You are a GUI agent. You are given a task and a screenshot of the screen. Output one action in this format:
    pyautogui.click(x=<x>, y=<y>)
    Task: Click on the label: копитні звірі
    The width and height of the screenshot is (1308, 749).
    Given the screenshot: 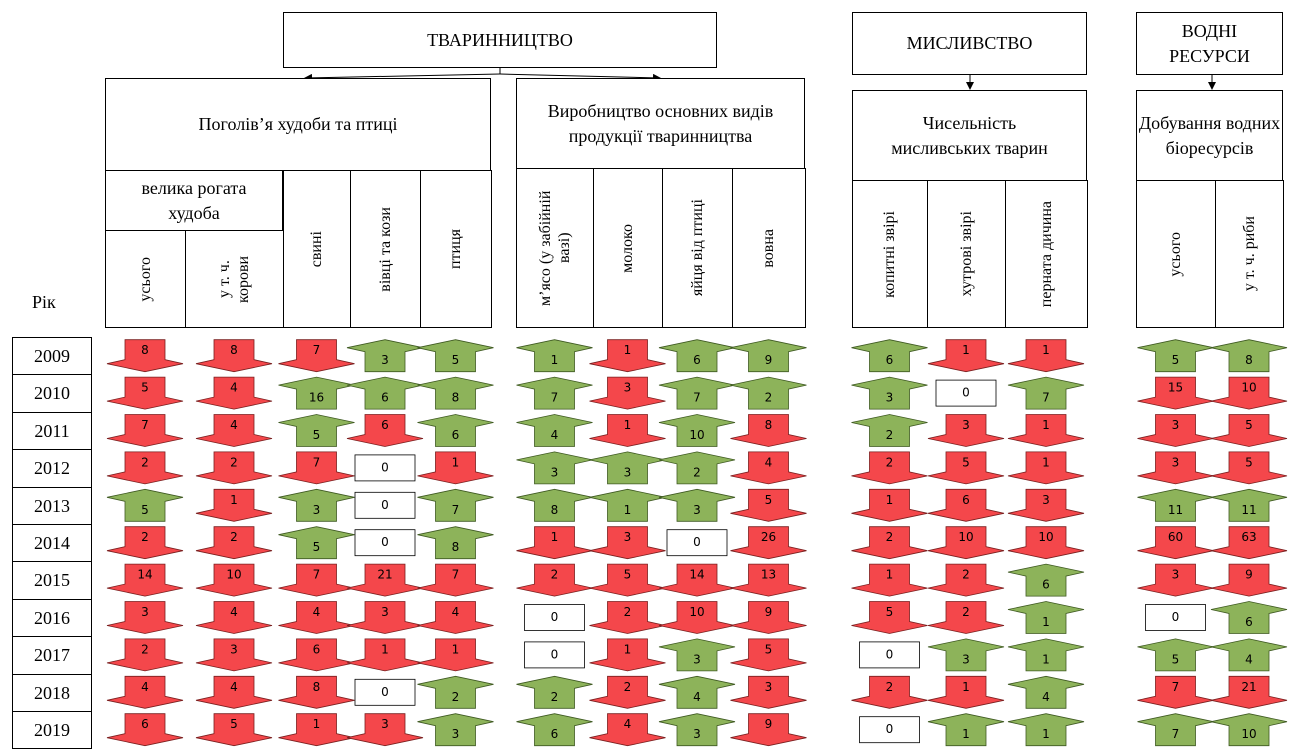 What is the action you would take?
    pyautogui.click(x=890, y=254)
    